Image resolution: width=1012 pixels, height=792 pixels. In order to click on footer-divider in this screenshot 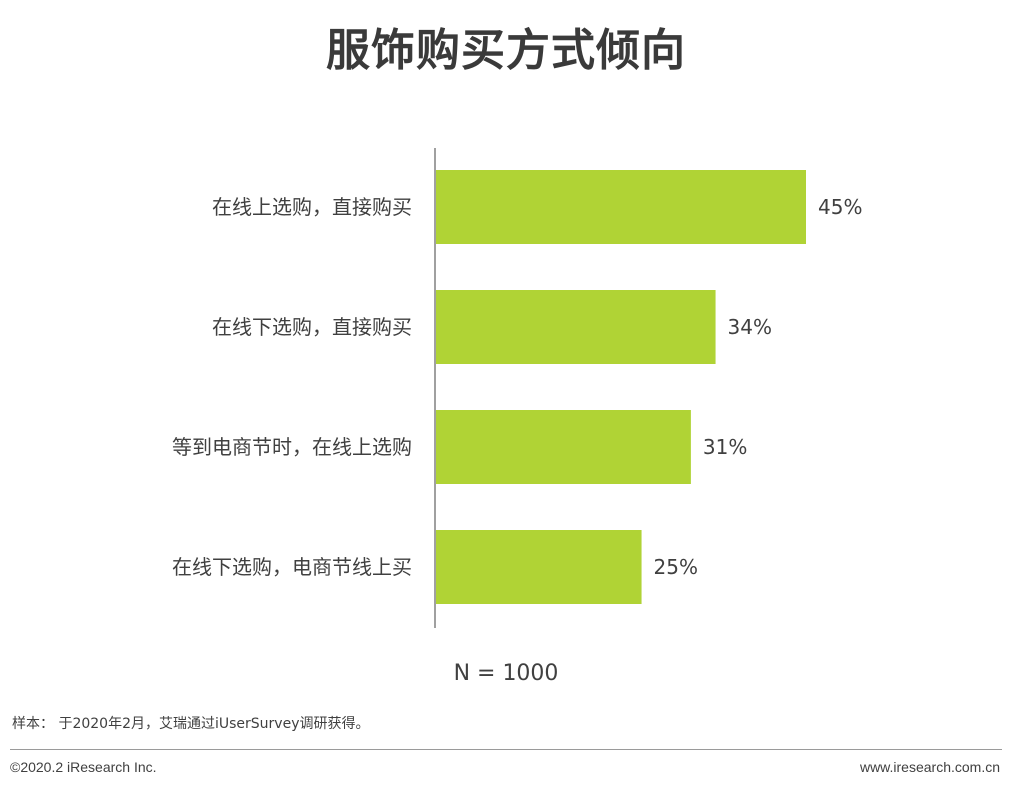, I will do `click(506, 749)`.